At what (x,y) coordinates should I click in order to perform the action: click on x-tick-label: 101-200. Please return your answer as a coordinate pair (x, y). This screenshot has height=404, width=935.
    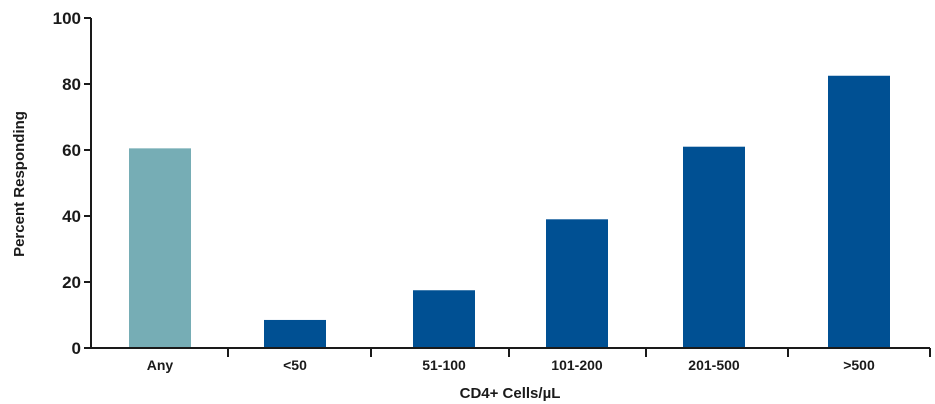
    Looking at the image, I should click on (577, 365).